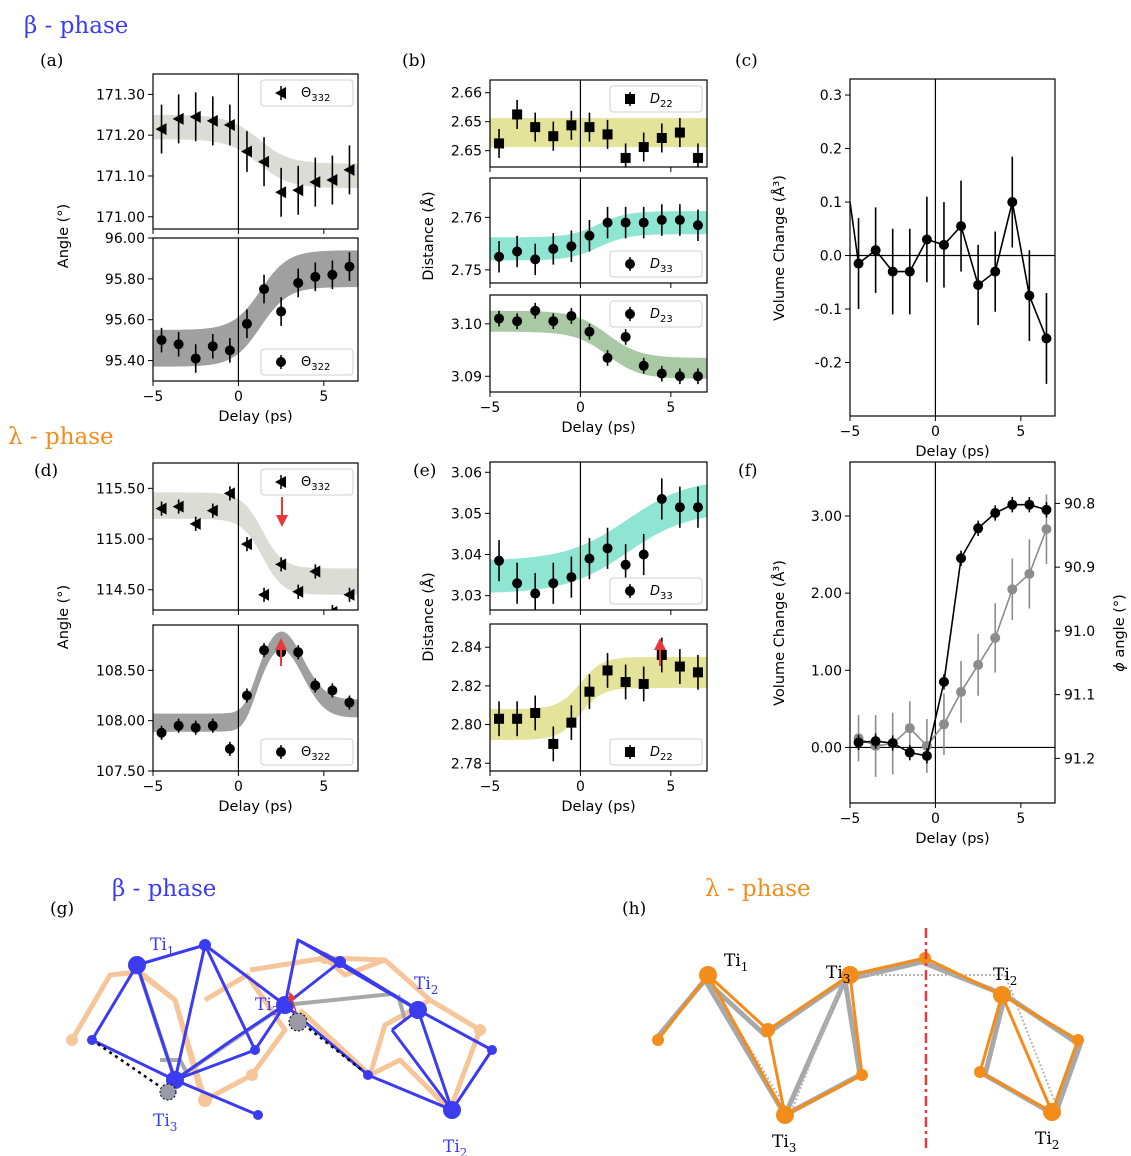 The height and width of the screenshot is (1156, 1131). I want to click on b_top-plot-area, so click(598, 123).